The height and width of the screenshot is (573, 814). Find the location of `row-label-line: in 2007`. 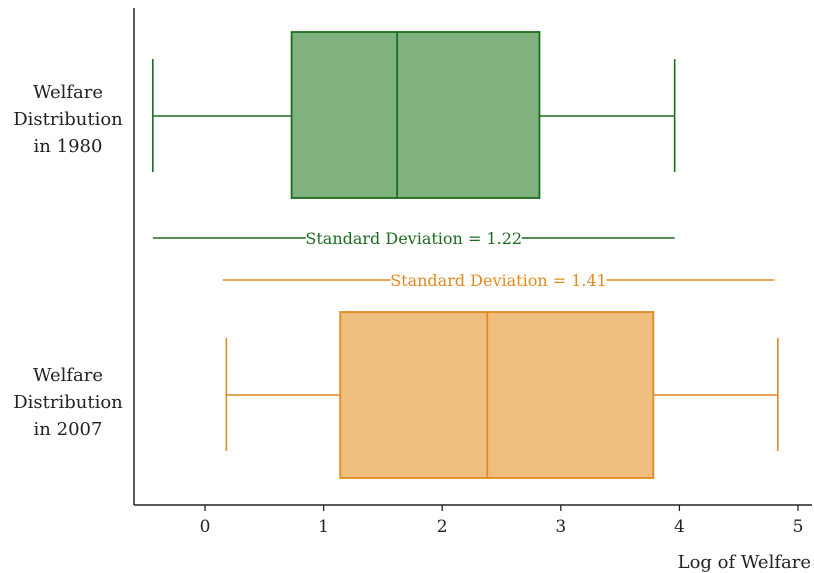

row-label-line: in 2007 is located at coordinates (68, 429).